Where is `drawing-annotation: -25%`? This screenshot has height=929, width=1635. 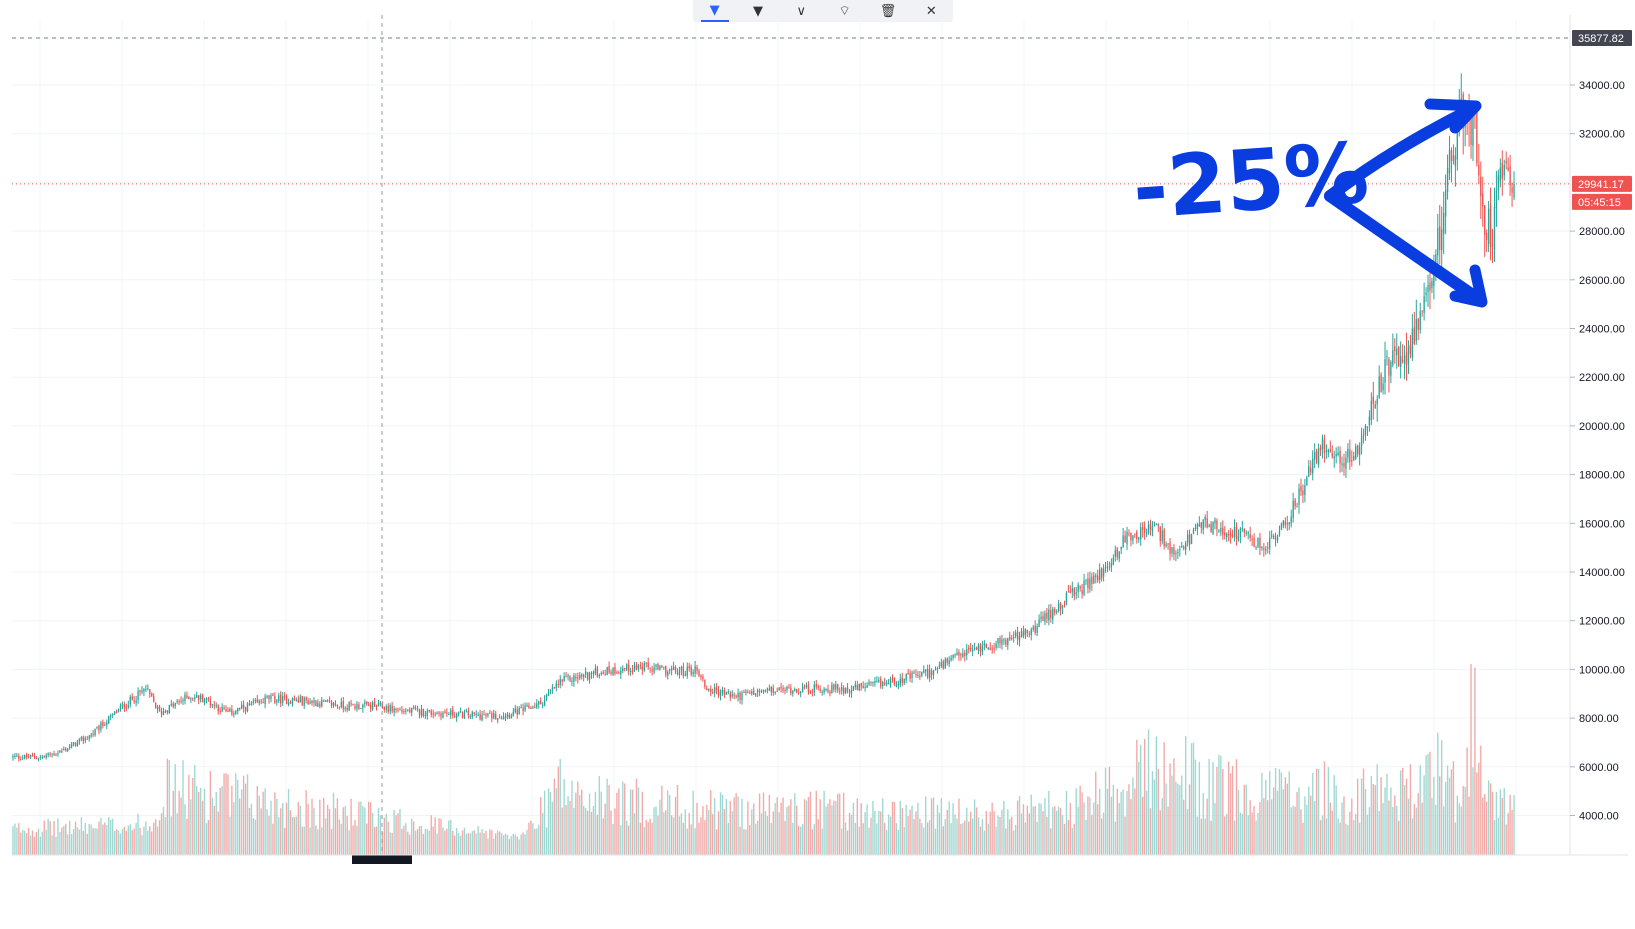
drawing-annotation: -25% is located at coordinates (1309, 203).